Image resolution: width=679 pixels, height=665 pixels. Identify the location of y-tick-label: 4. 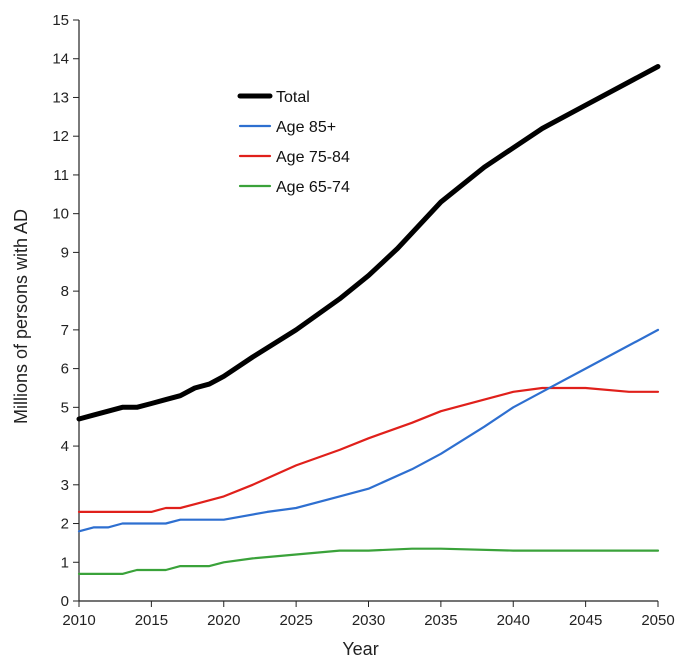
(65, 446).